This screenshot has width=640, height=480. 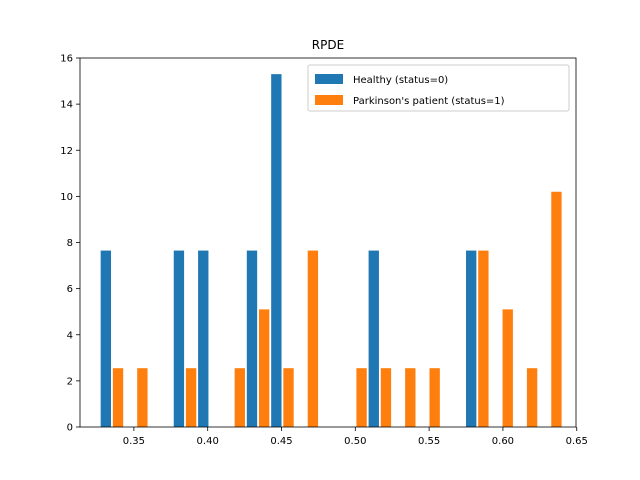 I want to click on bar-series1-bin13, so click(x=434, y=397).